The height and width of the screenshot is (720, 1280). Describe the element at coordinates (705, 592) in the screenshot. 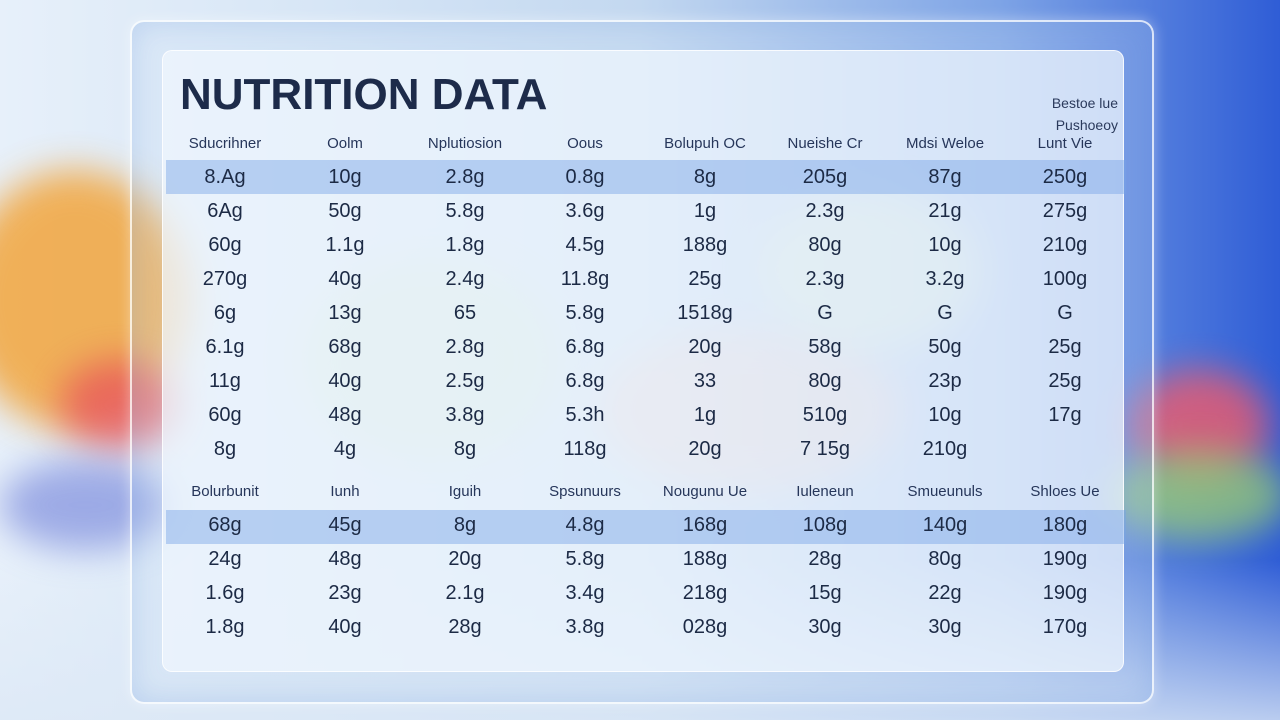

I see `table-cell: 218g` at that location.